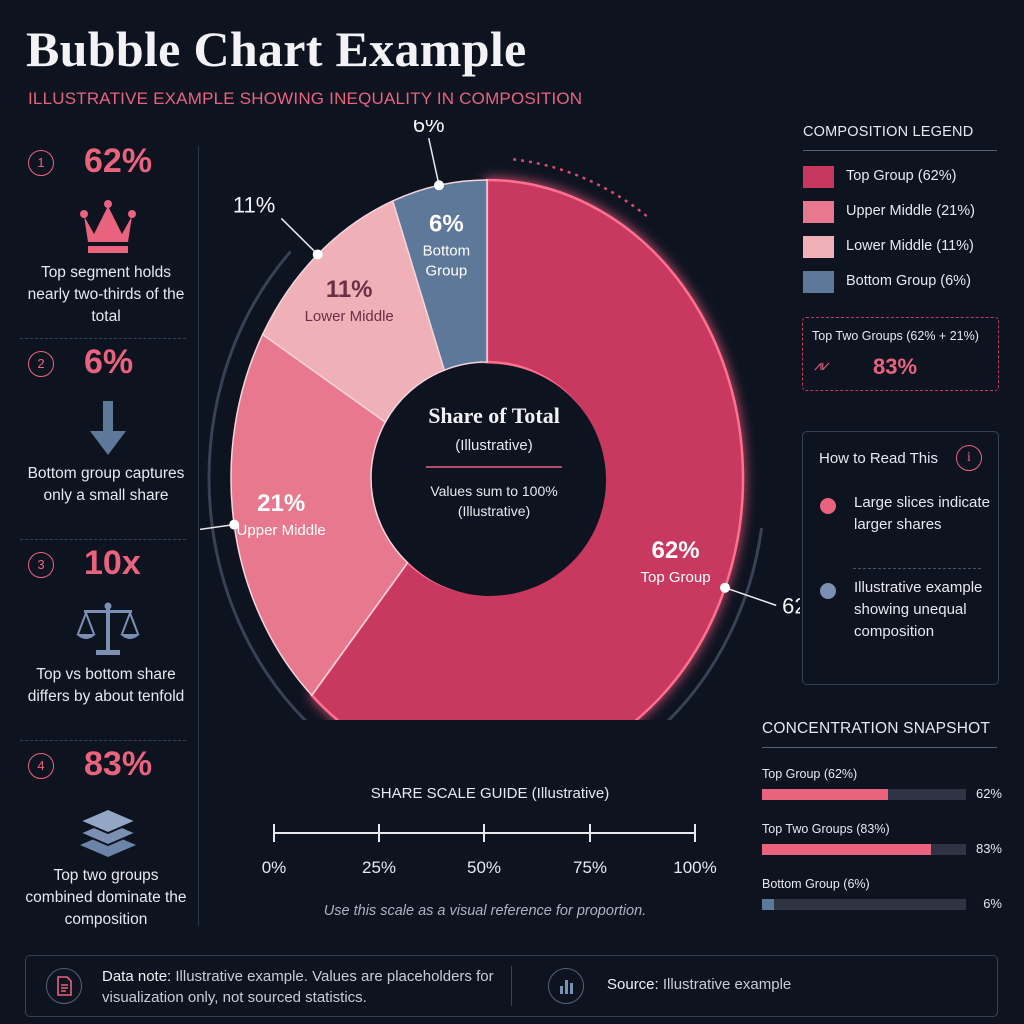  I want to click on scale-icon, so click(108, 628).